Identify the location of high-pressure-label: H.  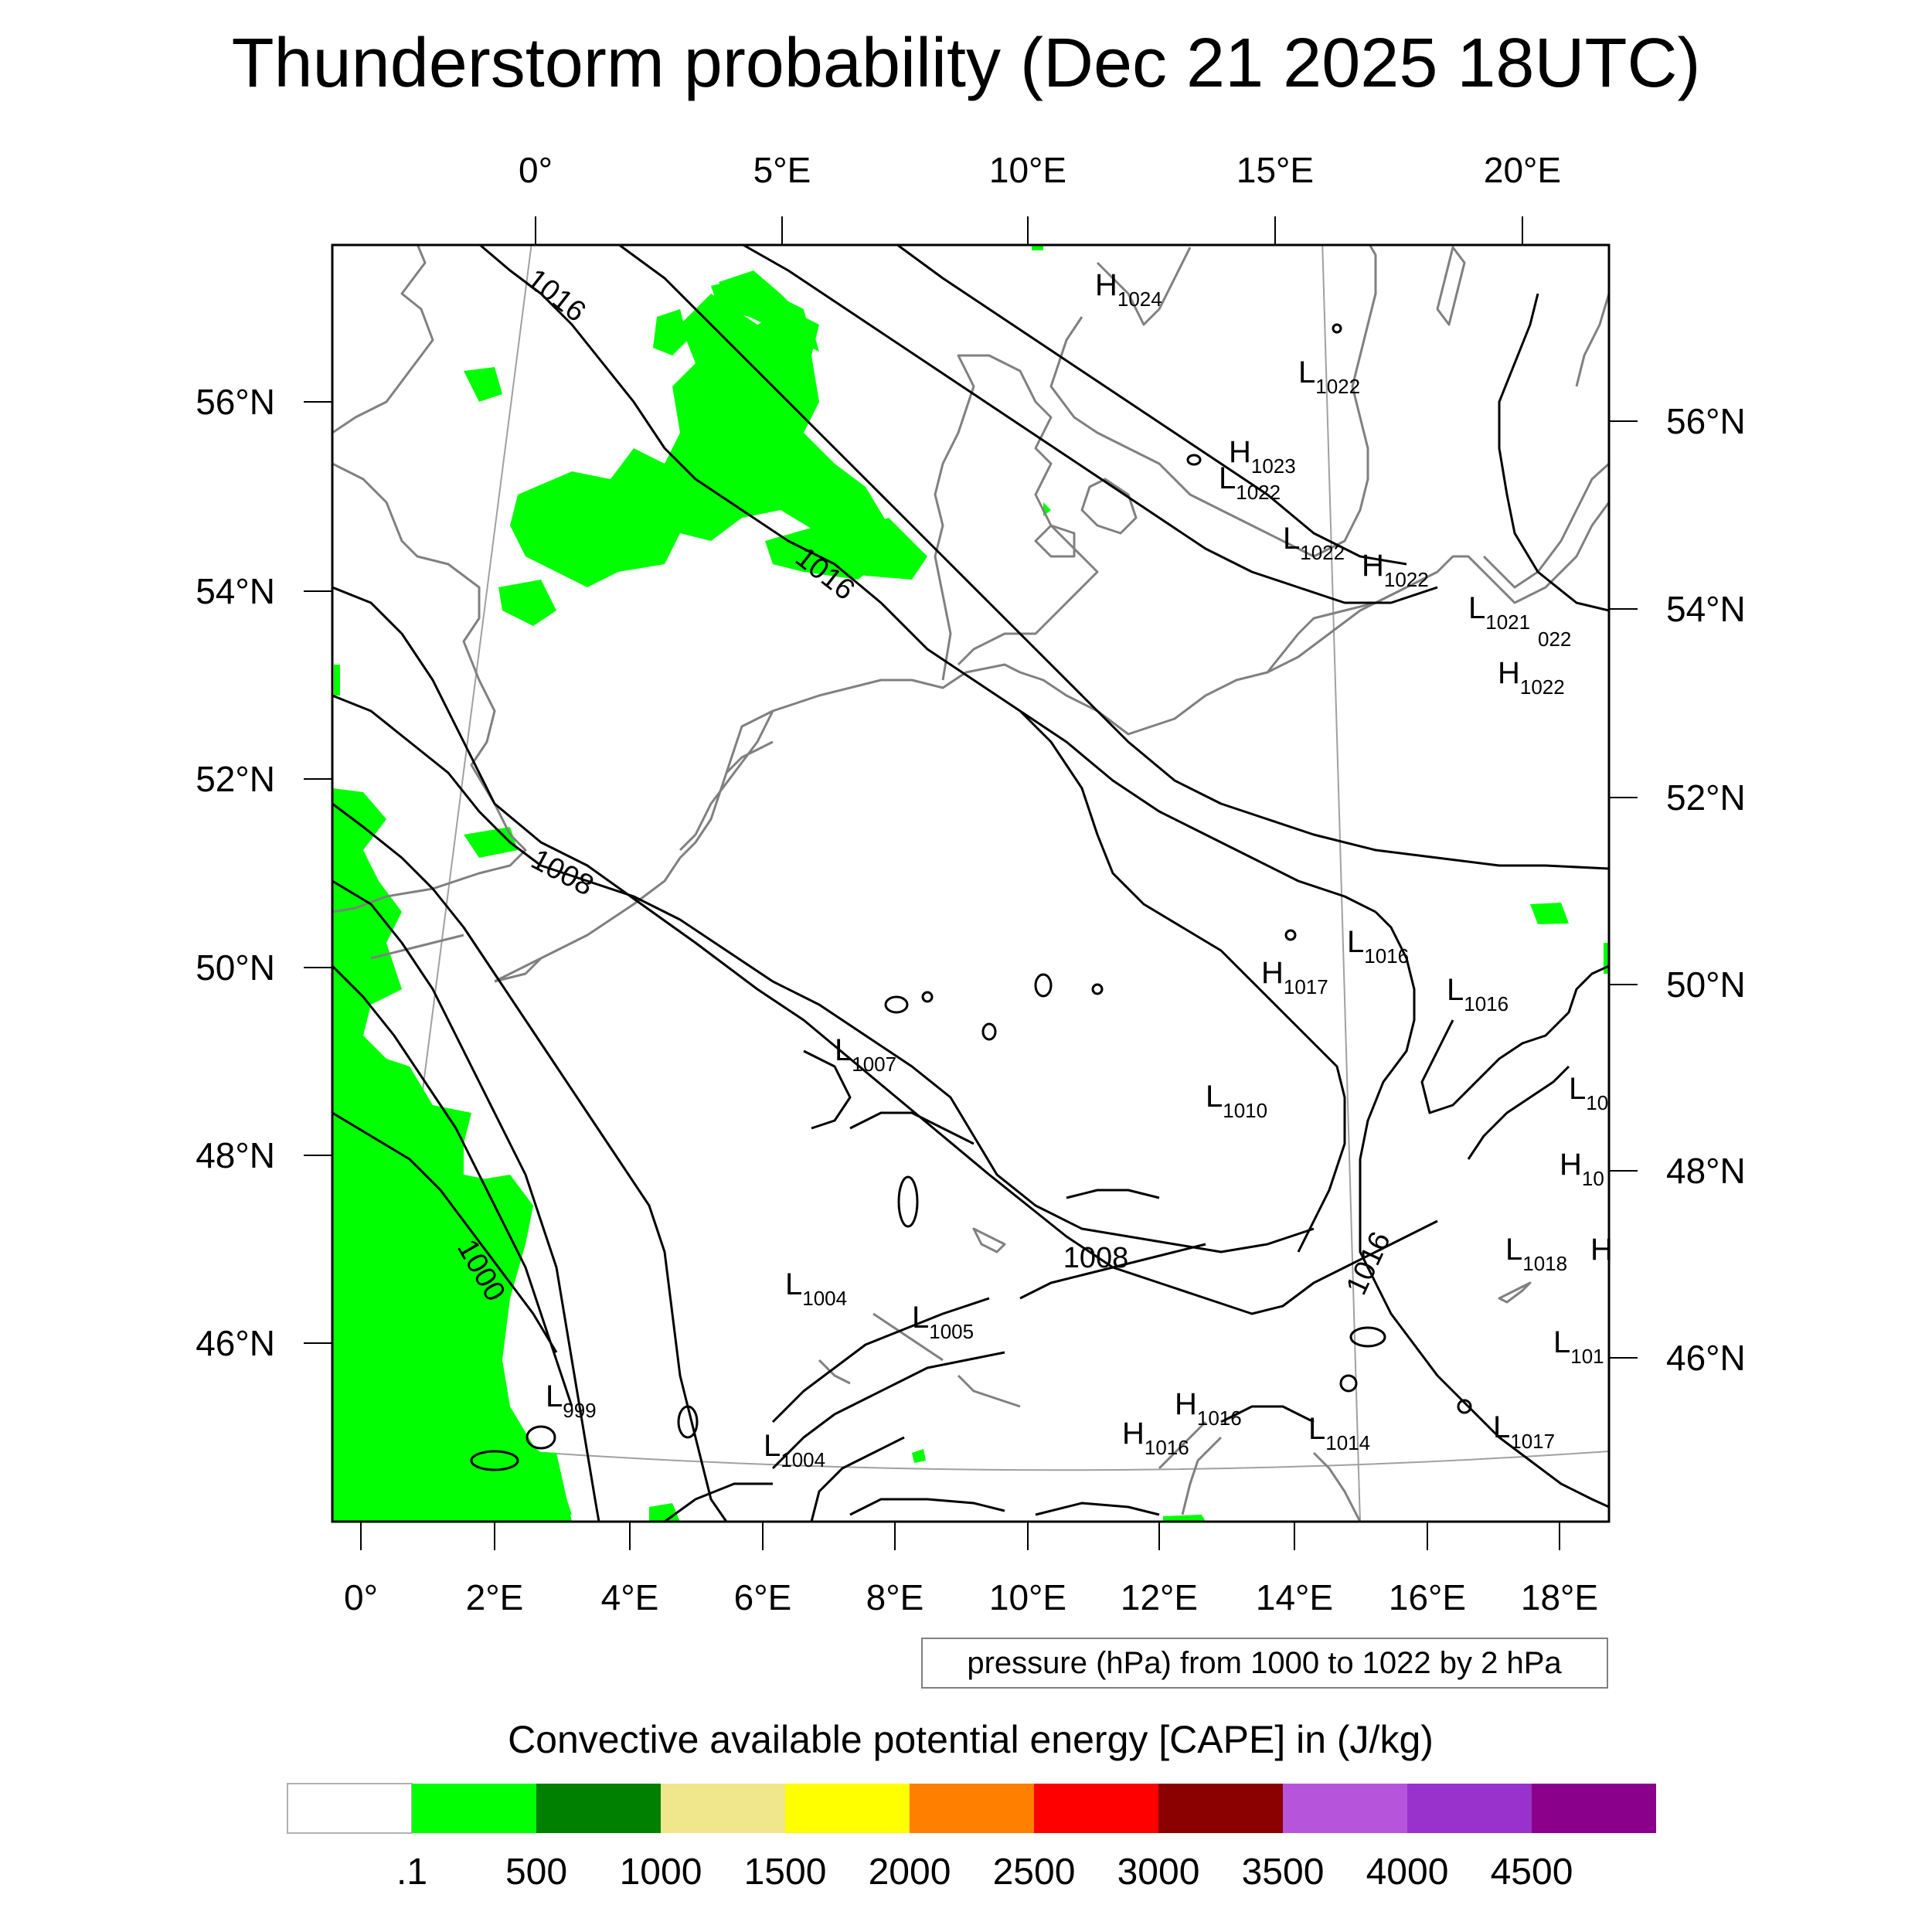
(1601, 1250).